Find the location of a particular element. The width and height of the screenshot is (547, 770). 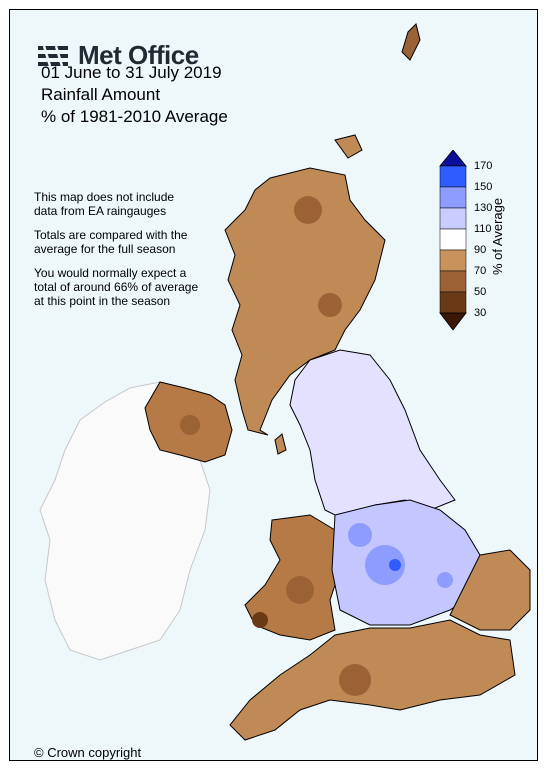

northern-england is located at coordinates (372, 435).